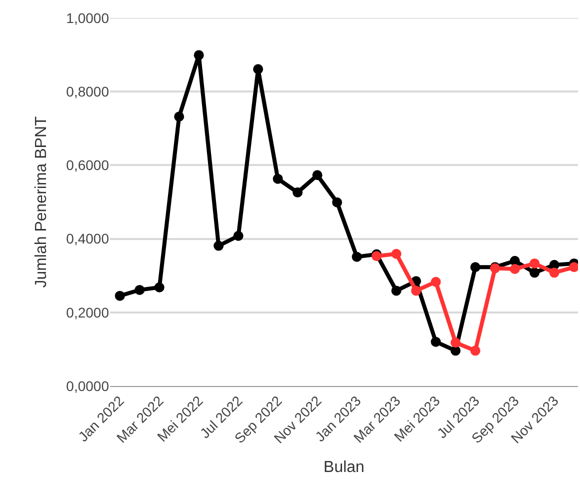 The width and height of the screenshot is (580, 494). I want to click on y-axis-title: Jumlah Penerima BPNT, so click(41, 202).